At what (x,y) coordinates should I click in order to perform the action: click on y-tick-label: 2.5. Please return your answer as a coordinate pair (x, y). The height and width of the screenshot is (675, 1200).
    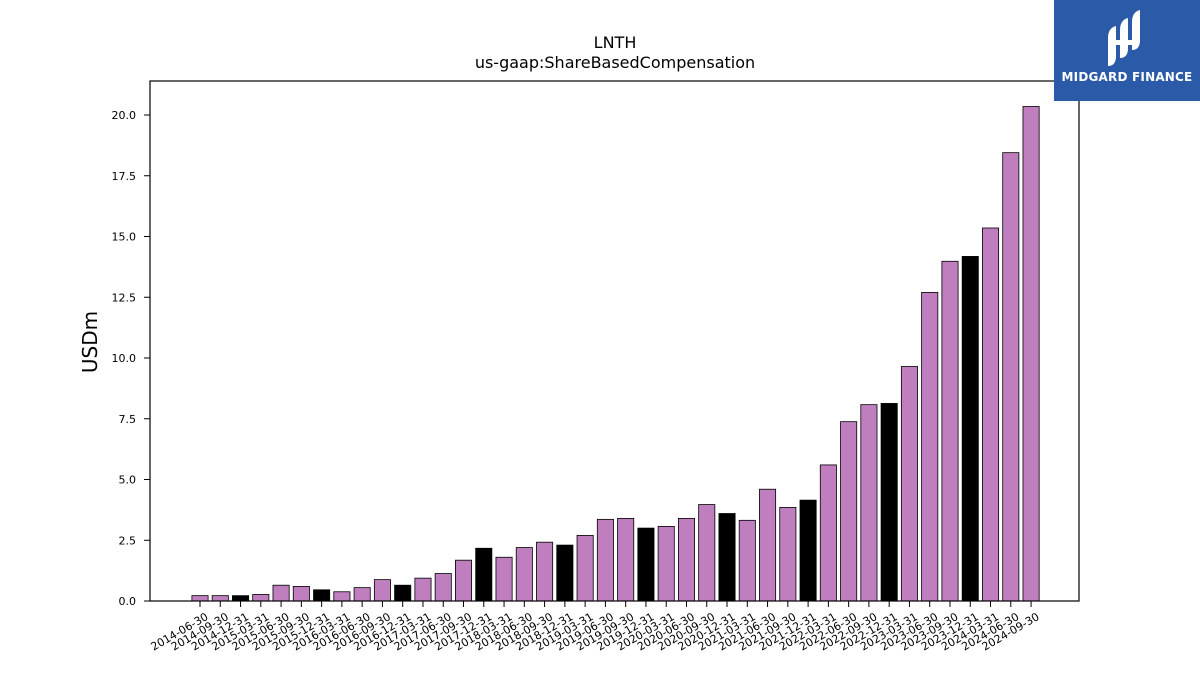
    Looking at the image, I should click on (128, 540).